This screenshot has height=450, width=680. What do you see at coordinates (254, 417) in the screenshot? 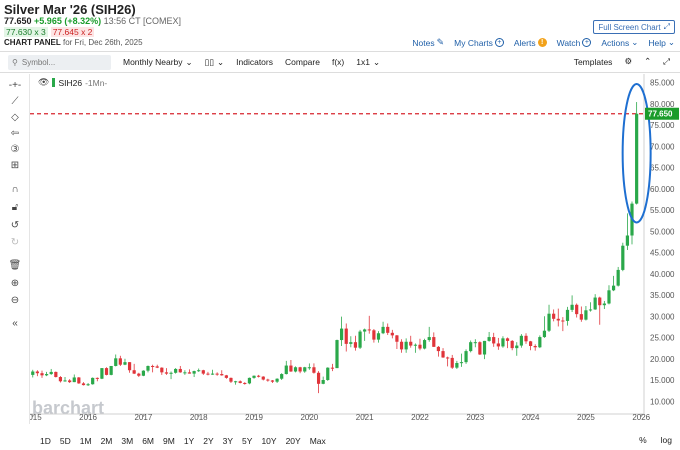
I see `x-tick-label: 2019` at bounding box center [254, 417].